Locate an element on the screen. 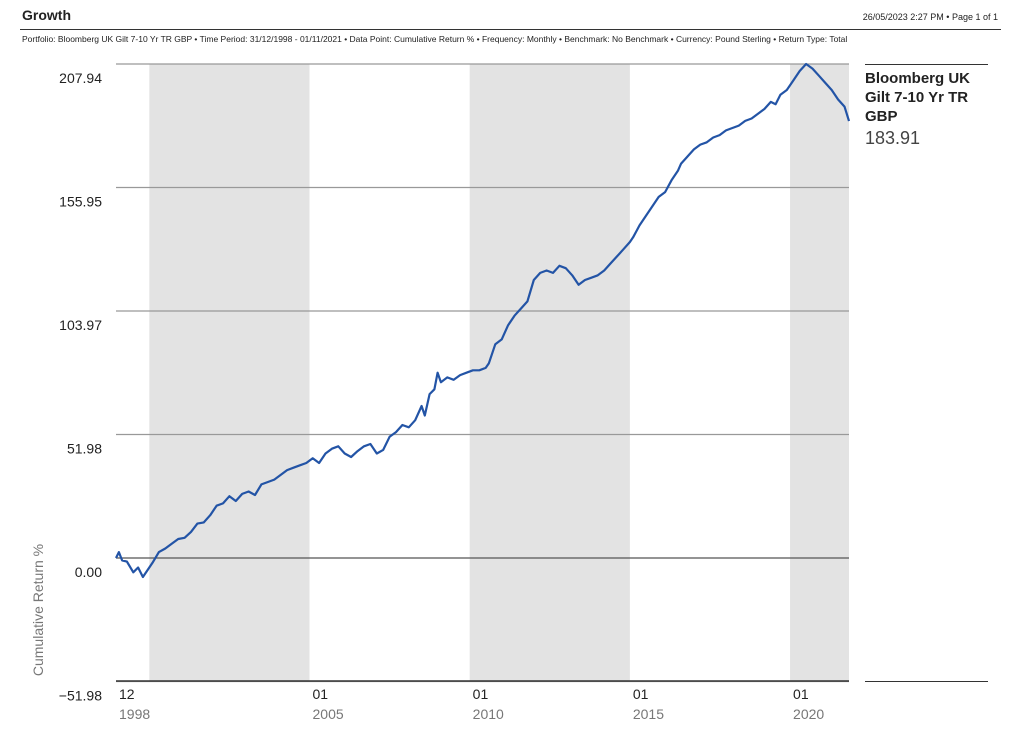 The image size is (1019, 741). x-tick-label-bottom: 2005 is located at coordinates (328, 714).